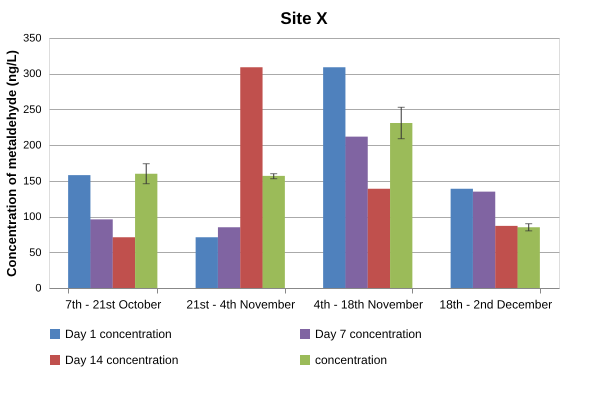 The height and width of the screenshot is (418, 595). I want to click on chart-title: Site X, so click(304, 18).